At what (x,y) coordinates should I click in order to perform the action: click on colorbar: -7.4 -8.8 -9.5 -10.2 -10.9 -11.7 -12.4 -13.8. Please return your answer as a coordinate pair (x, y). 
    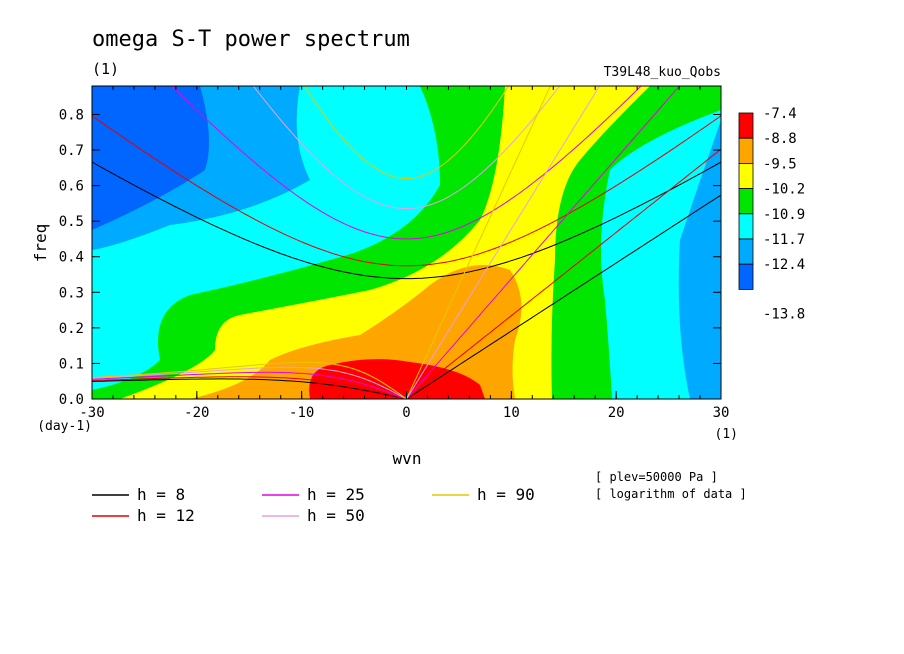
    Looking at the image, I should click on (771, 214).